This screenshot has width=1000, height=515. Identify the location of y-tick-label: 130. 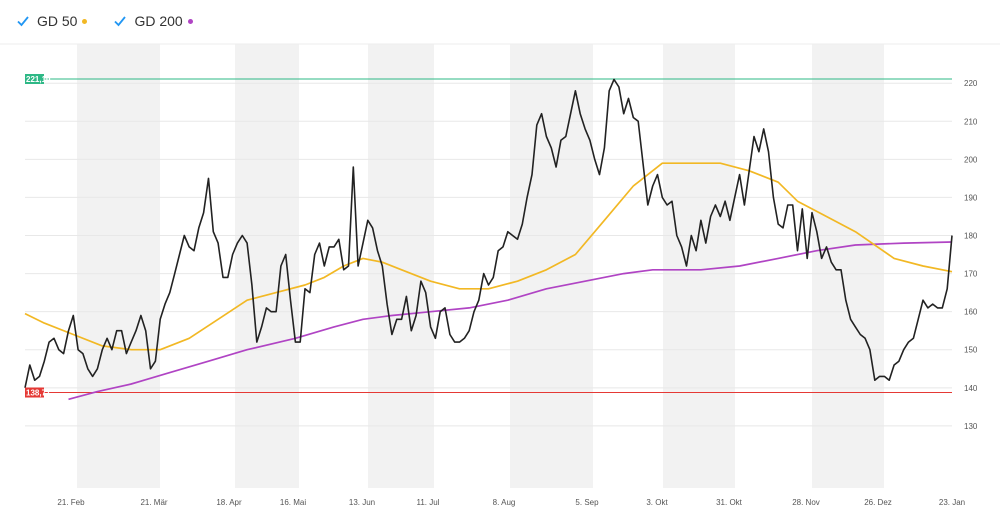
(971, 426).